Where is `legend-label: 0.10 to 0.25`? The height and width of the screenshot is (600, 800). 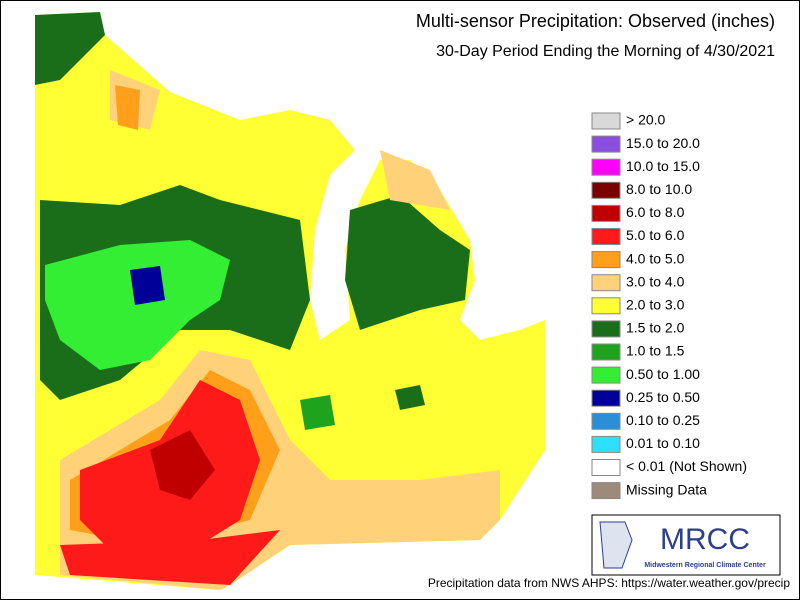
legend-label: 0.10 to 0.25 is located at coordinates (663, 420).